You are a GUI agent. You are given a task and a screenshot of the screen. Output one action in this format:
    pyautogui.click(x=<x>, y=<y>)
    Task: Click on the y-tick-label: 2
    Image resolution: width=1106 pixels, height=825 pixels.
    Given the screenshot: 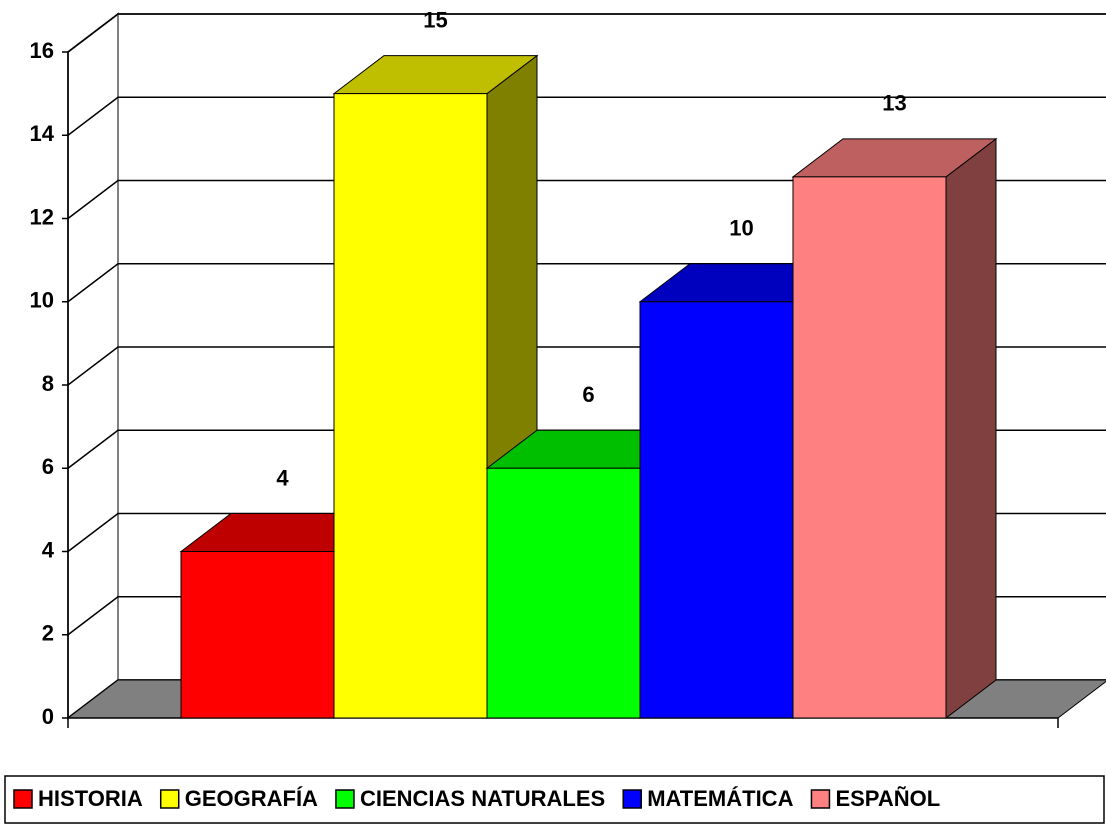 What is the action you would take?
    pyautogui.click(x=48, y=633)
    